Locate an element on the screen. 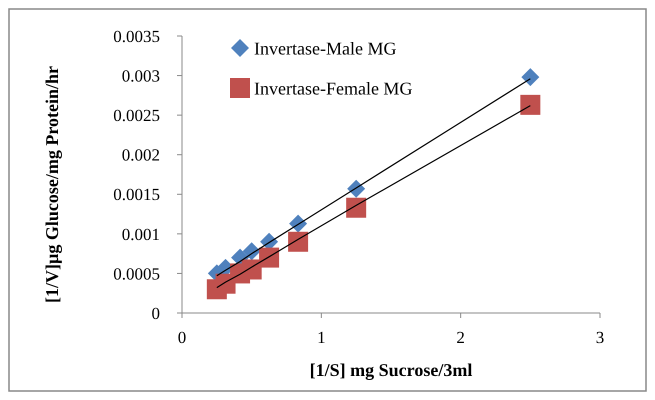  x-tick-label: 1 is located at coordinates (321, 337).